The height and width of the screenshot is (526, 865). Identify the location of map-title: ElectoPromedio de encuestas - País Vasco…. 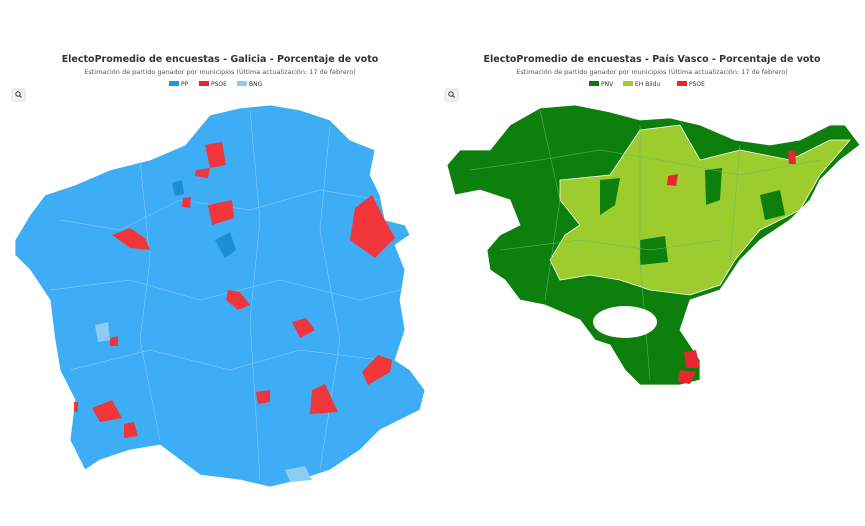
(652, 59).